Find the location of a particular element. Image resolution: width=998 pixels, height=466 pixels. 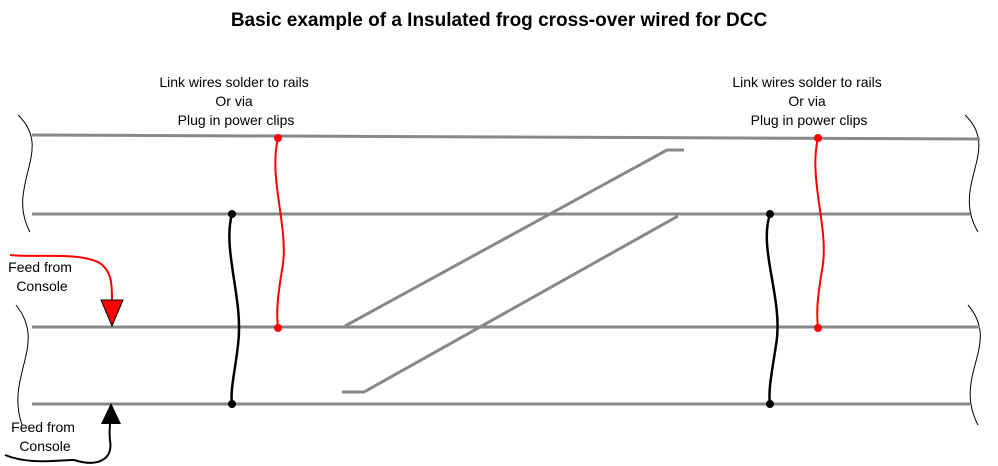

solder-point-black-left-top is located at coordinates (232, 214).